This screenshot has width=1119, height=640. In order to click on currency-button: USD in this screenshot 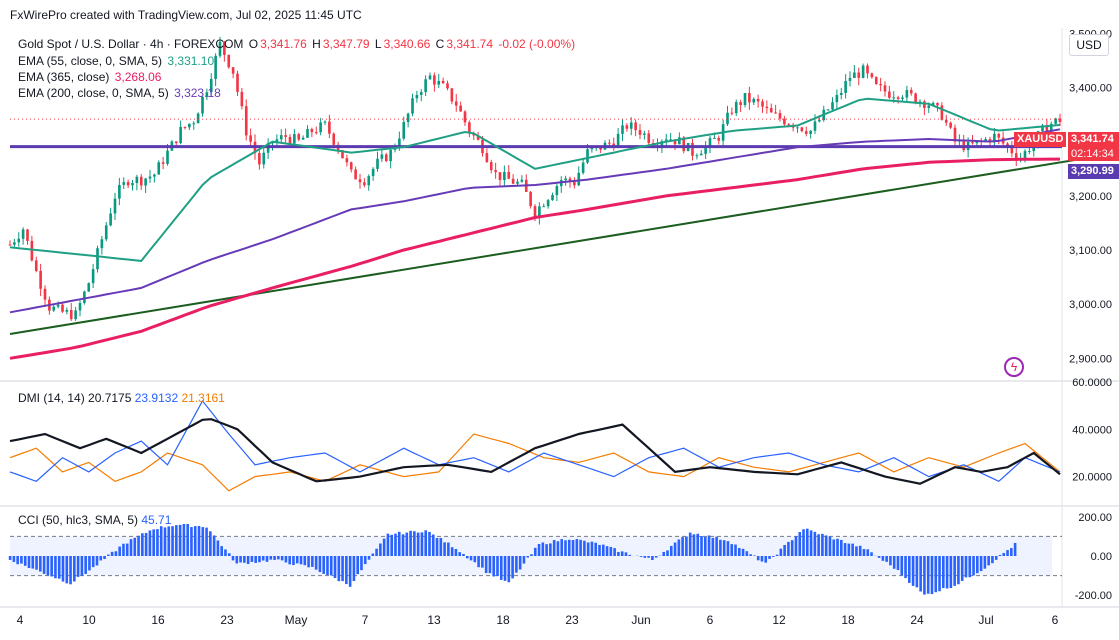, I will do `click(1089, 45)`.